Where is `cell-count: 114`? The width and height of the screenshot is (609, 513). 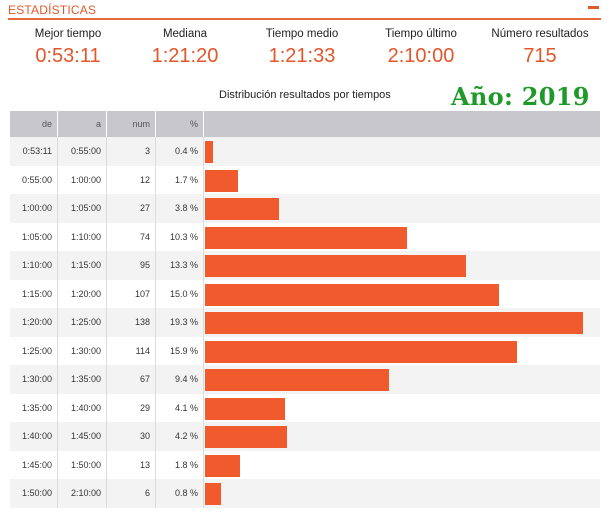 cell-count: 114 is located at coordinates (131, 350).